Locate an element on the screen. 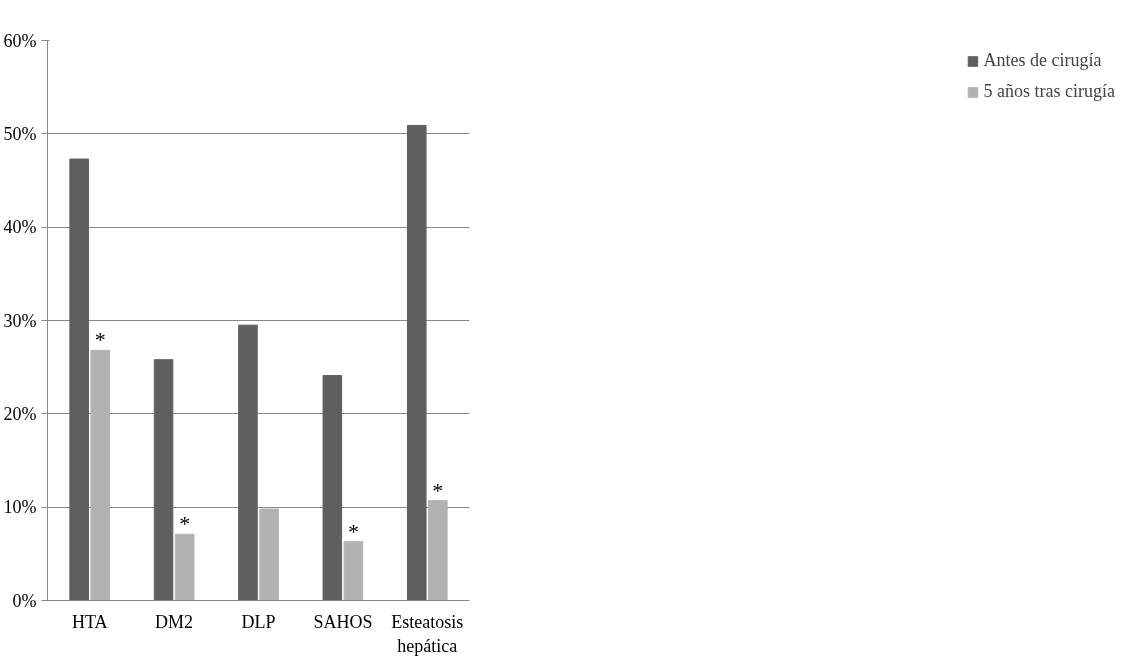 The height and width of the screenshot is (666, 1131). legend-label: 5 años tras cirugía is located at coordinates (1049, 91).